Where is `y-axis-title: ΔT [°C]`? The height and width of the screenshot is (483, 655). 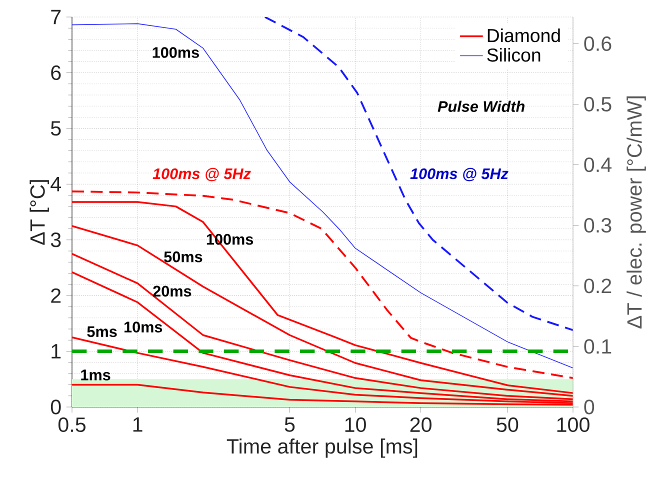
y-axis-title: ΔT [°C] is located at coordinates (39, 212).